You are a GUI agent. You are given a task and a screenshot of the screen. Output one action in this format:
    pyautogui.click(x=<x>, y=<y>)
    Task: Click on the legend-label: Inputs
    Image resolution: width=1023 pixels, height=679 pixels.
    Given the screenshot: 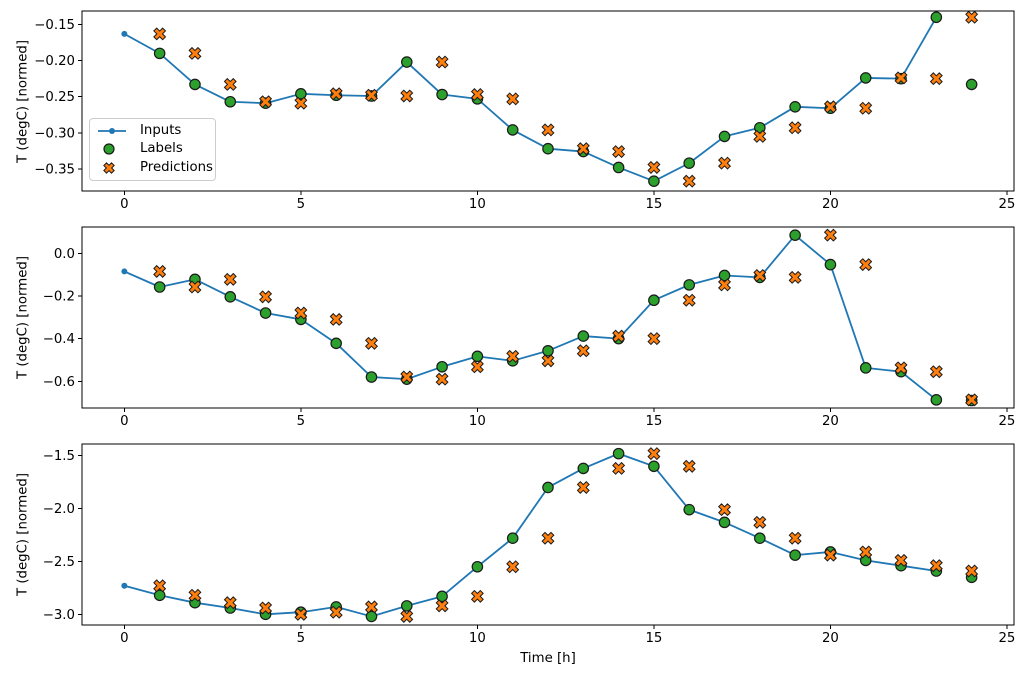 What is the action you would take?
    pyautogui.click(x=161, y=131)
    